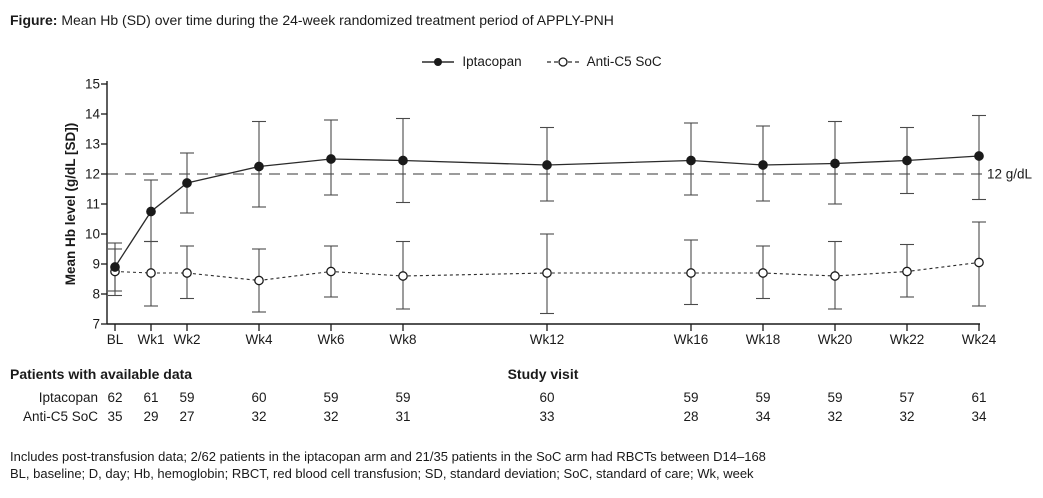 Image resolution: width=1043 pixels, height=498 pixels. What do you see at coordinates (403, 276) in the screenshot?
I see `data-point-anti-c5-soc-wk8` at bounding box center [403, 276].